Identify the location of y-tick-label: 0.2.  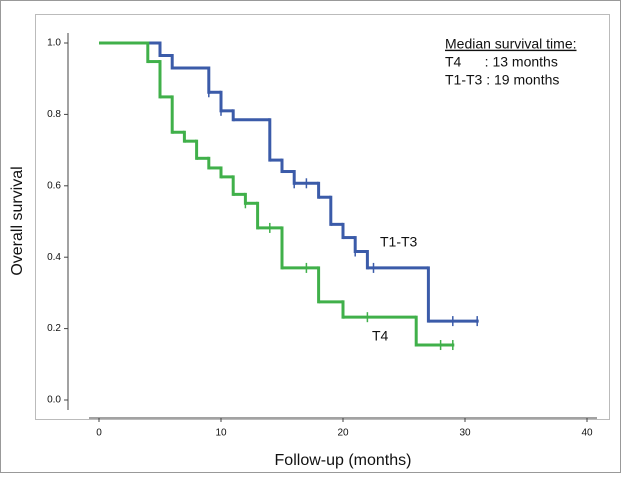
(54, 328).